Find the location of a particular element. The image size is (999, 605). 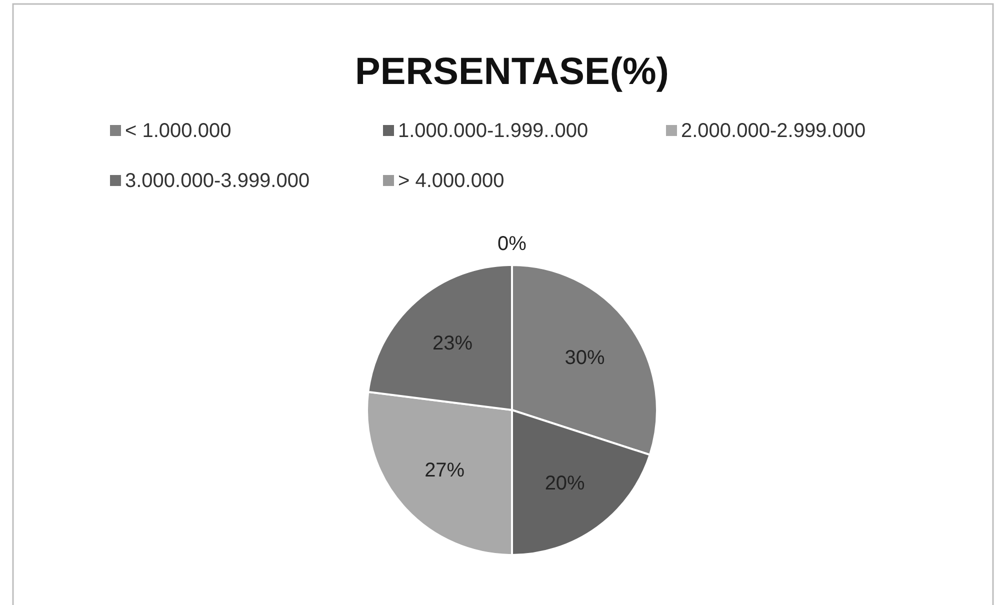

data-label: 23% is located at coordinates (452, 343).